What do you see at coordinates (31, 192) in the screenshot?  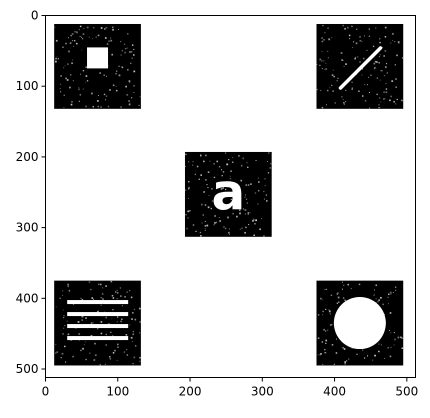 I see `y-axis: 0 100 200 300 400 500` at bounding box center [31, 192].